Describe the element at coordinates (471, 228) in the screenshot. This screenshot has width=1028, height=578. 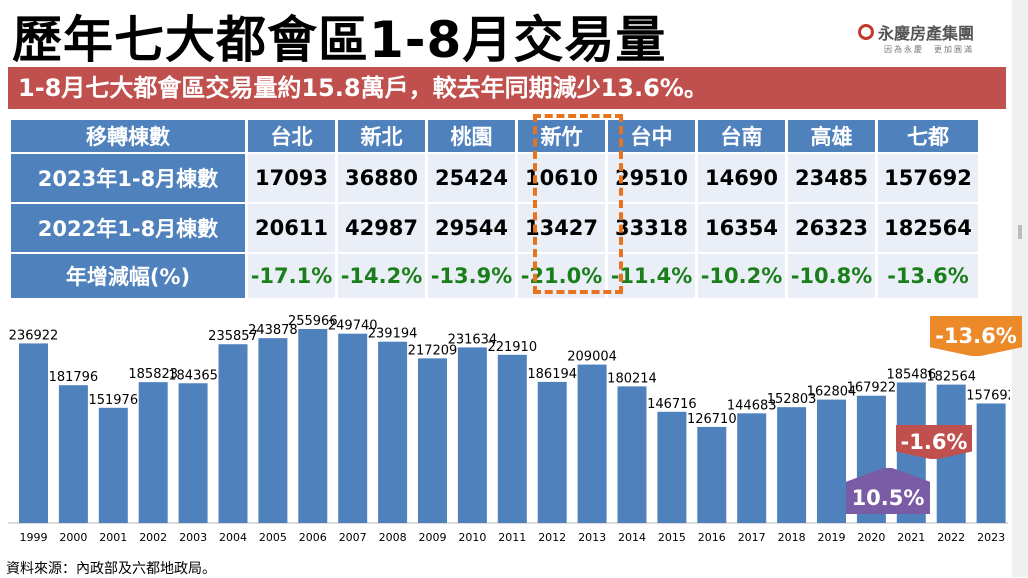
I see `table-cell: 29544` at that location.